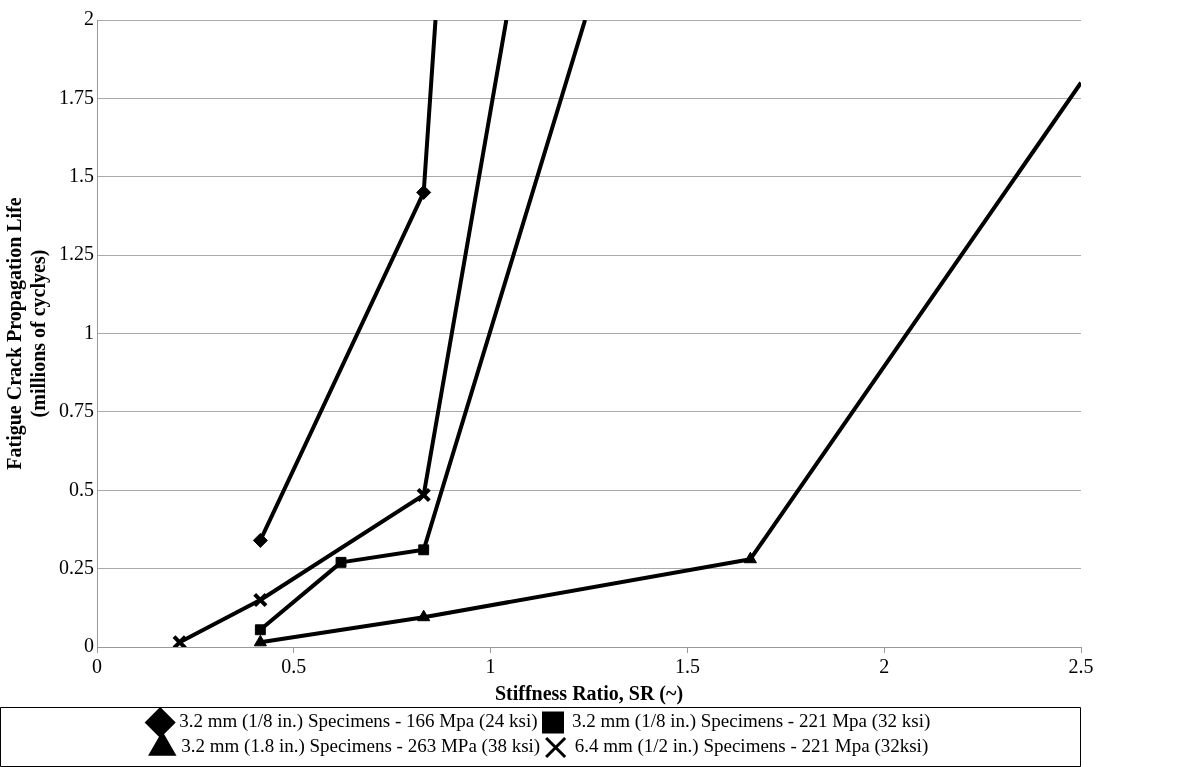 This screenshot has height=767, width=1179. I want to click on y-tick-label: 1, so click(89, 331).